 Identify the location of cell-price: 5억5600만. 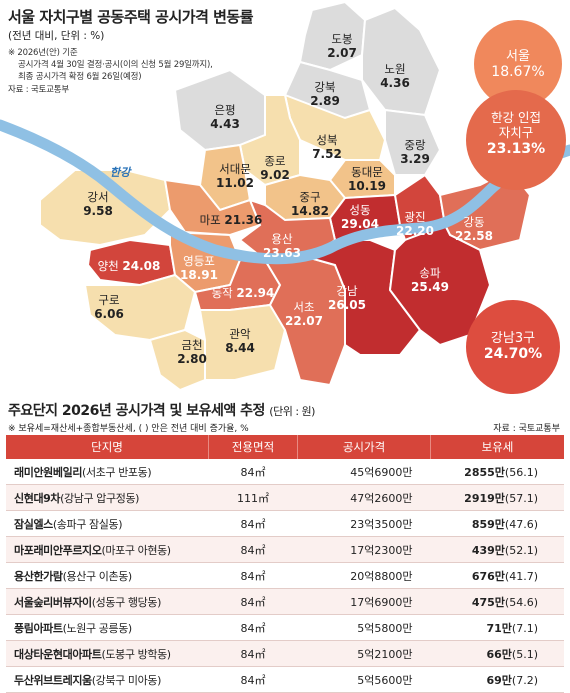
(364, 679).